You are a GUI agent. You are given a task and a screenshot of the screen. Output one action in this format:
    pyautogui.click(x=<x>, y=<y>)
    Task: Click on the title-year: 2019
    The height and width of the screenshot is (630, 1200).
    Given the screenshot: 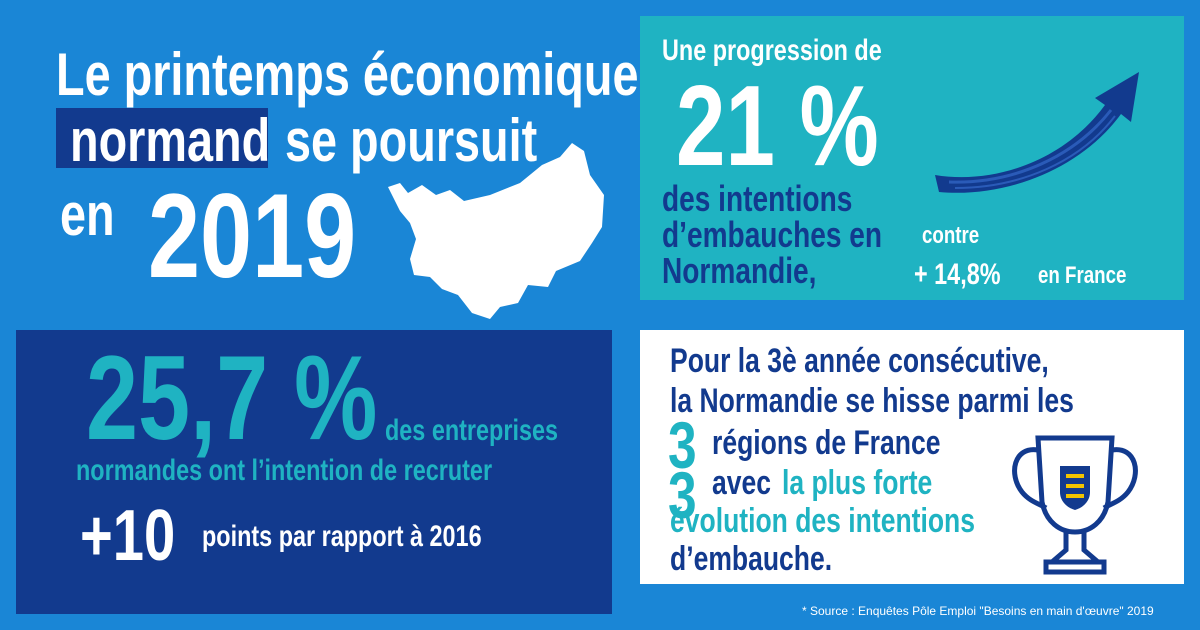 What is the action you would take?
    pyautogui.click(x=252, y=236)
    